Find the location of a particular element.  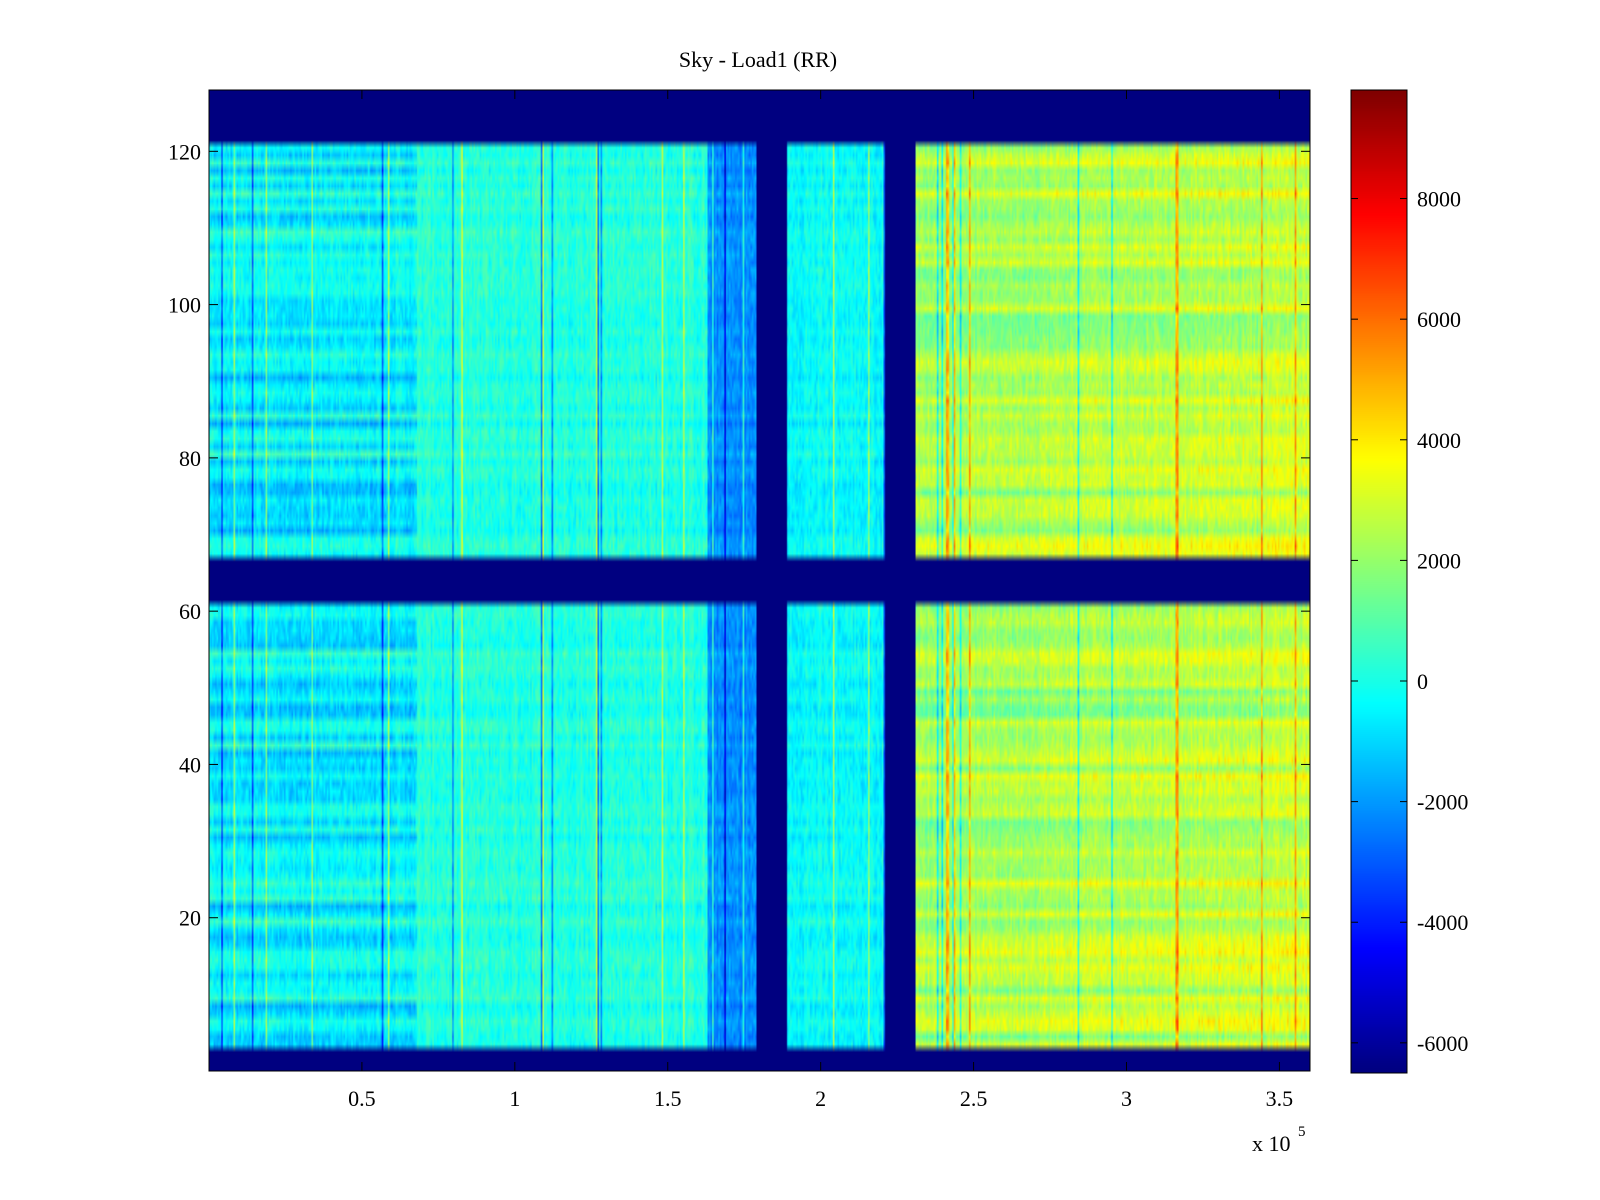

colorbar-gradient is located at coordinates (1379, 581).